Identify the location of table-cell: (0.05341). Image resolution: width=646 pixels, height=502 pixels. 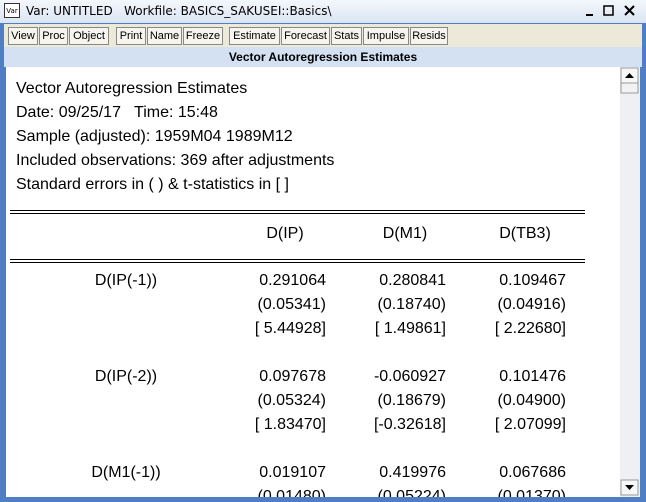
(292, 304).